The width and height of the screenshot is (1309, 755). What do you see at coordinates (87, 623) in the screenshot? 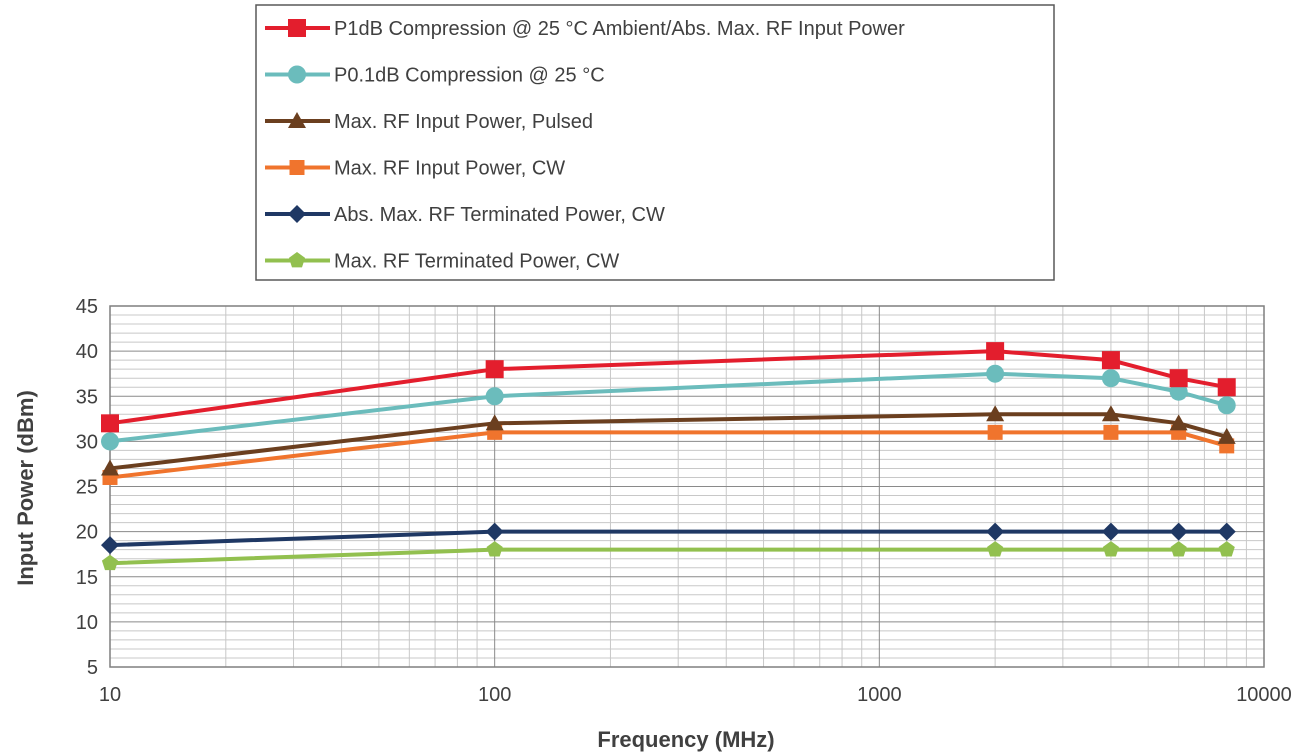
I see `y-tick-label: 10` at bounding box center [87, 623].